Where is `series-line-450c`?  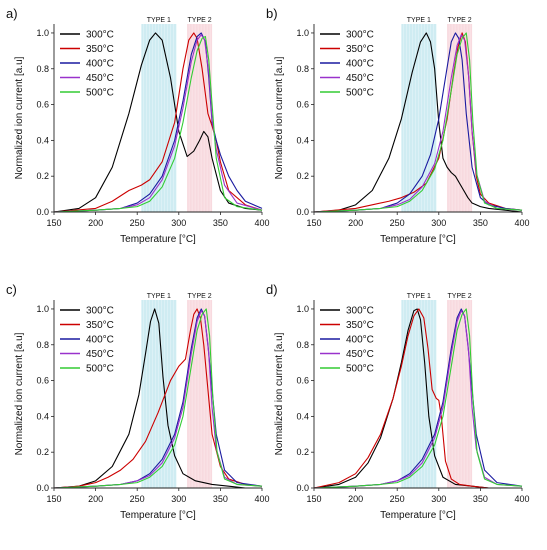 series-line-450c is located at coordinates (158, 123).